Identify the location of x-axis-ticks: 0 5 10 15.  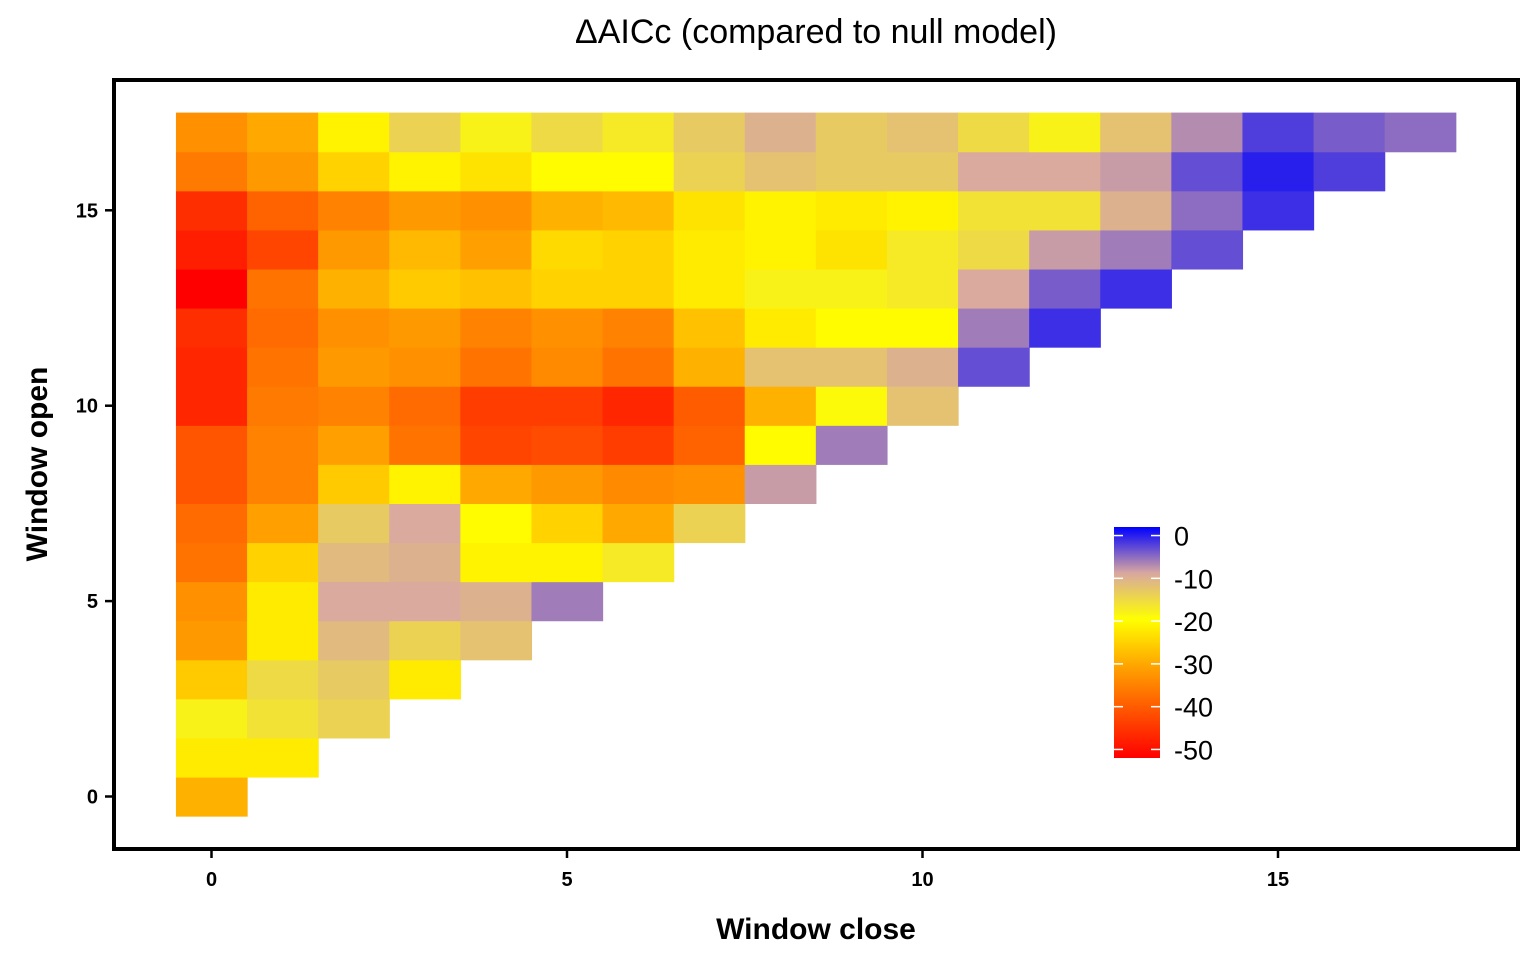
(747, 870).